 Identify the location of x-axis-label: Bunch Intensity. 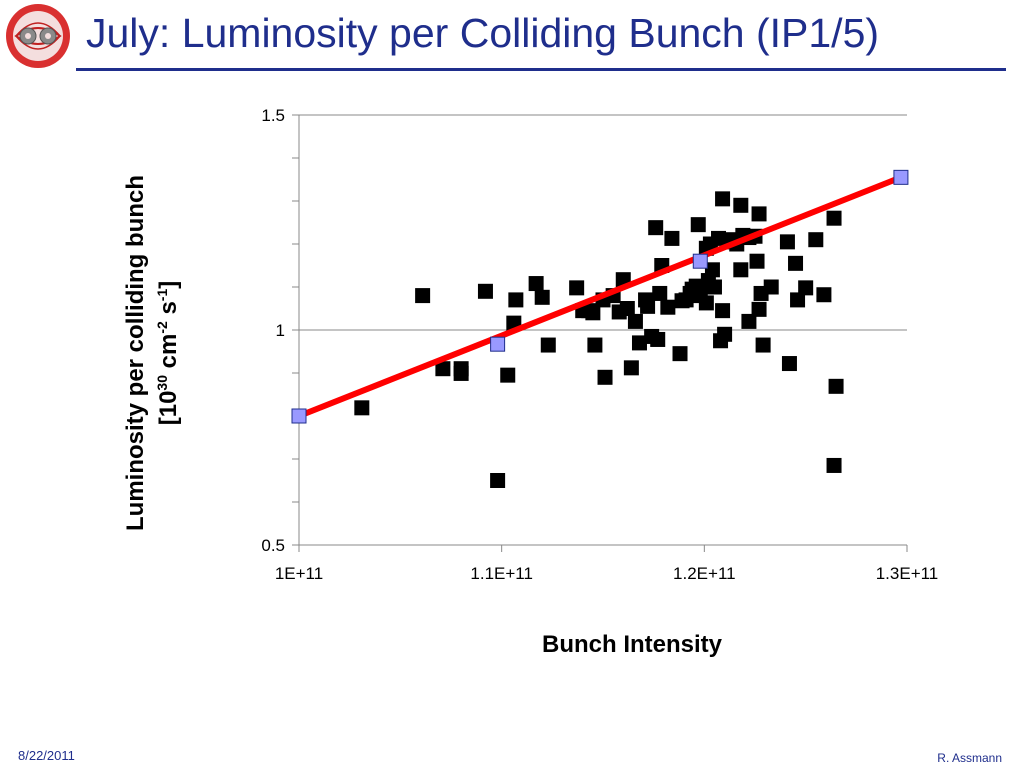
(632, 644).